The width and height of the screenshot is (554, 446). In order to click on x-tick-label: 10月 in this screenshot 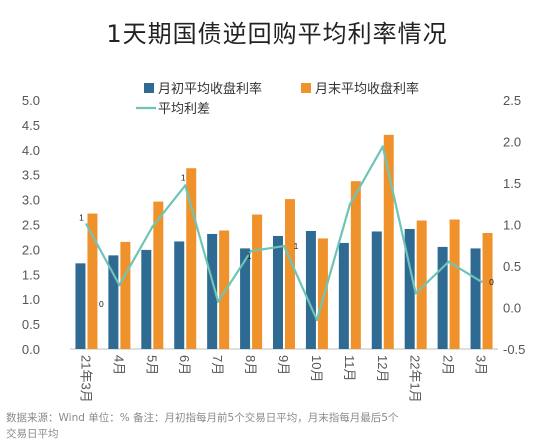, I will do `click(316, 368)`.